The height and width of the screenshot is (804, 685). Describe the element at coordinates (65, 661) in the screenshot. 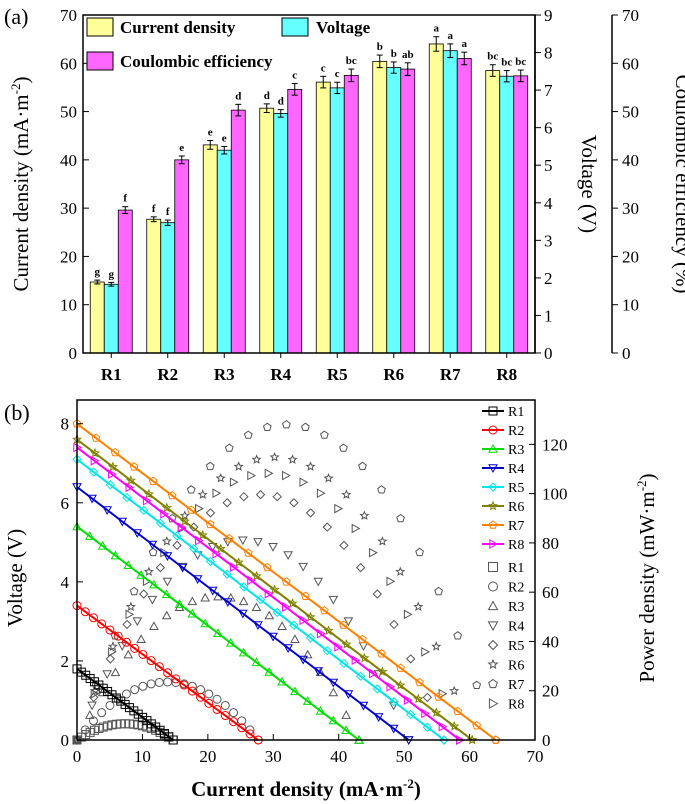

I see `y-tick-label-b: 2` at that location.